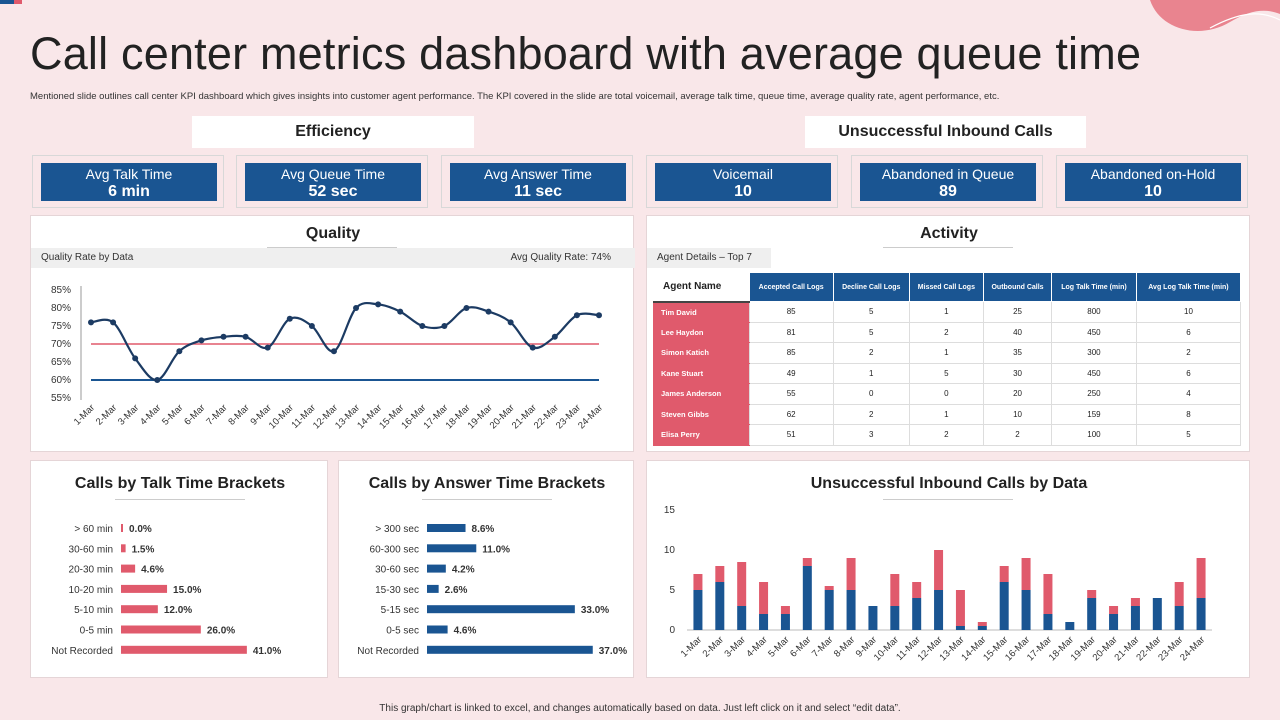 The image size is (1280, 720). I want to click on y-tick-label: 10, so click(670, 550).